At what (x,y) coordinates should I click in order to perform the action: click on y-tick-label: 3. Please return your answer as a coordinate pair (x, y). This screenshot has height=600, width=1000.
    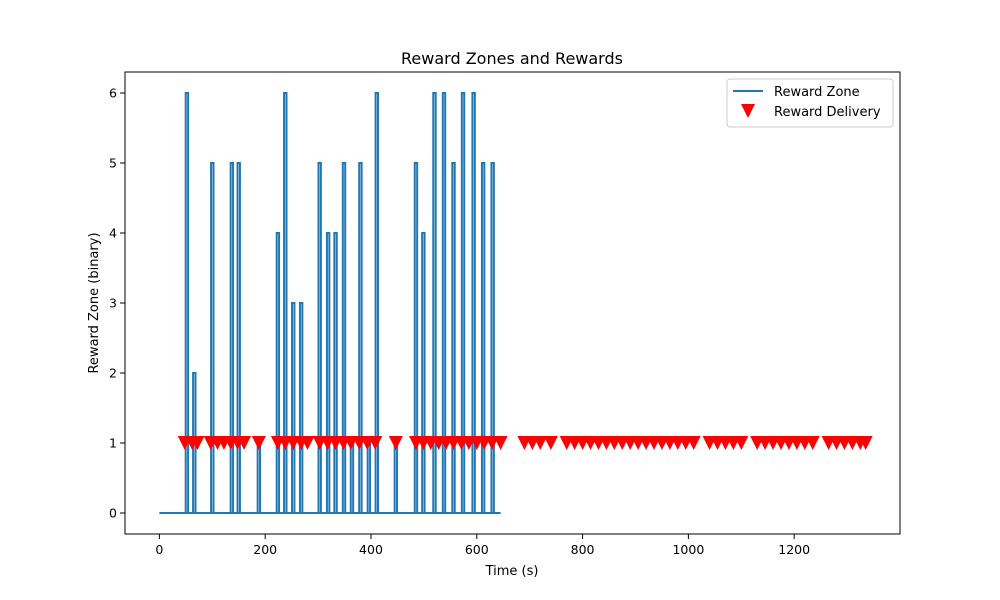
    Looking at the image, I should click on (113, 303).